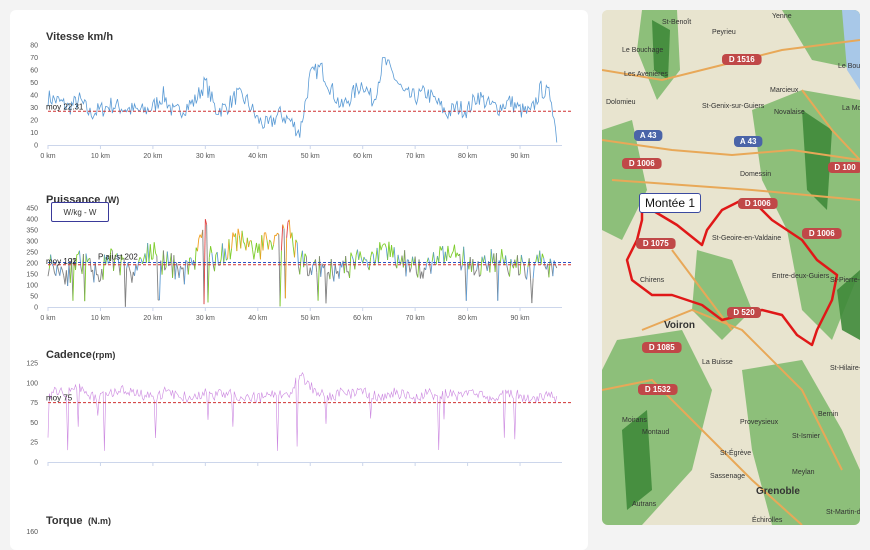  Describe the element at coordinates (32, 264) in the screenshot. I see `y-tick-label: 200` at that location.